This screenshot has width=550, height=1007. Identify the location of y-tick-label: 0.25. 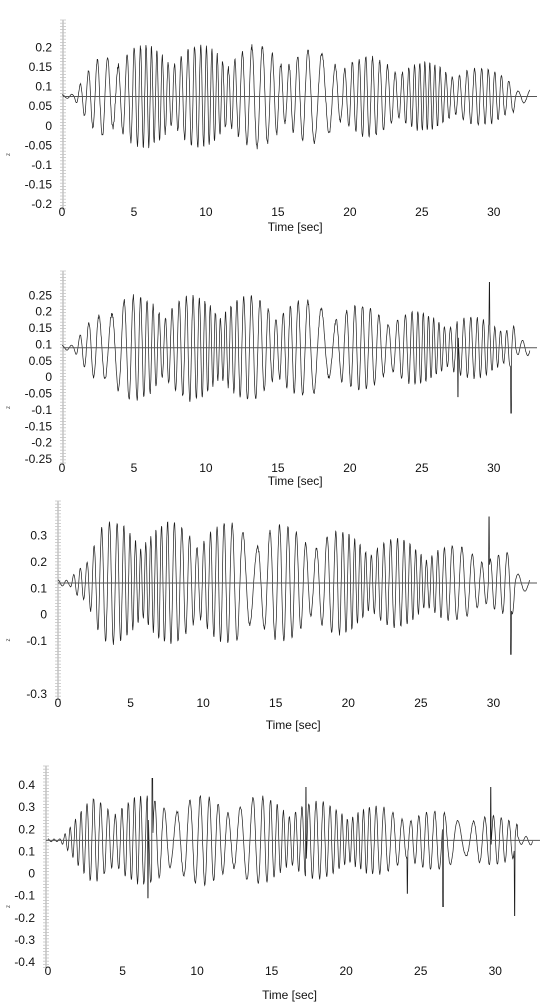
(41, 295).